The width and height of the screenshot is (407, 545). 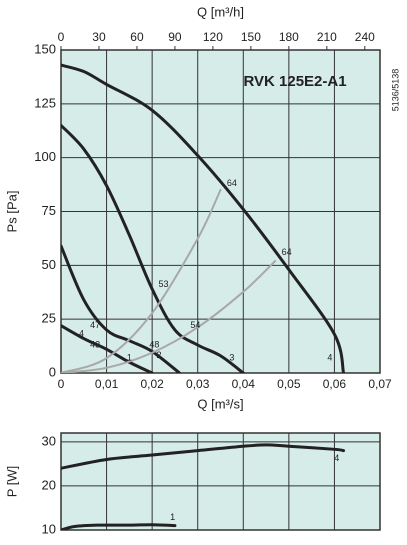 What do you see at coordinates (198, 384) in the screenshot?
I see `x-tick-label: 0,03` at bounding box center [198, 384].